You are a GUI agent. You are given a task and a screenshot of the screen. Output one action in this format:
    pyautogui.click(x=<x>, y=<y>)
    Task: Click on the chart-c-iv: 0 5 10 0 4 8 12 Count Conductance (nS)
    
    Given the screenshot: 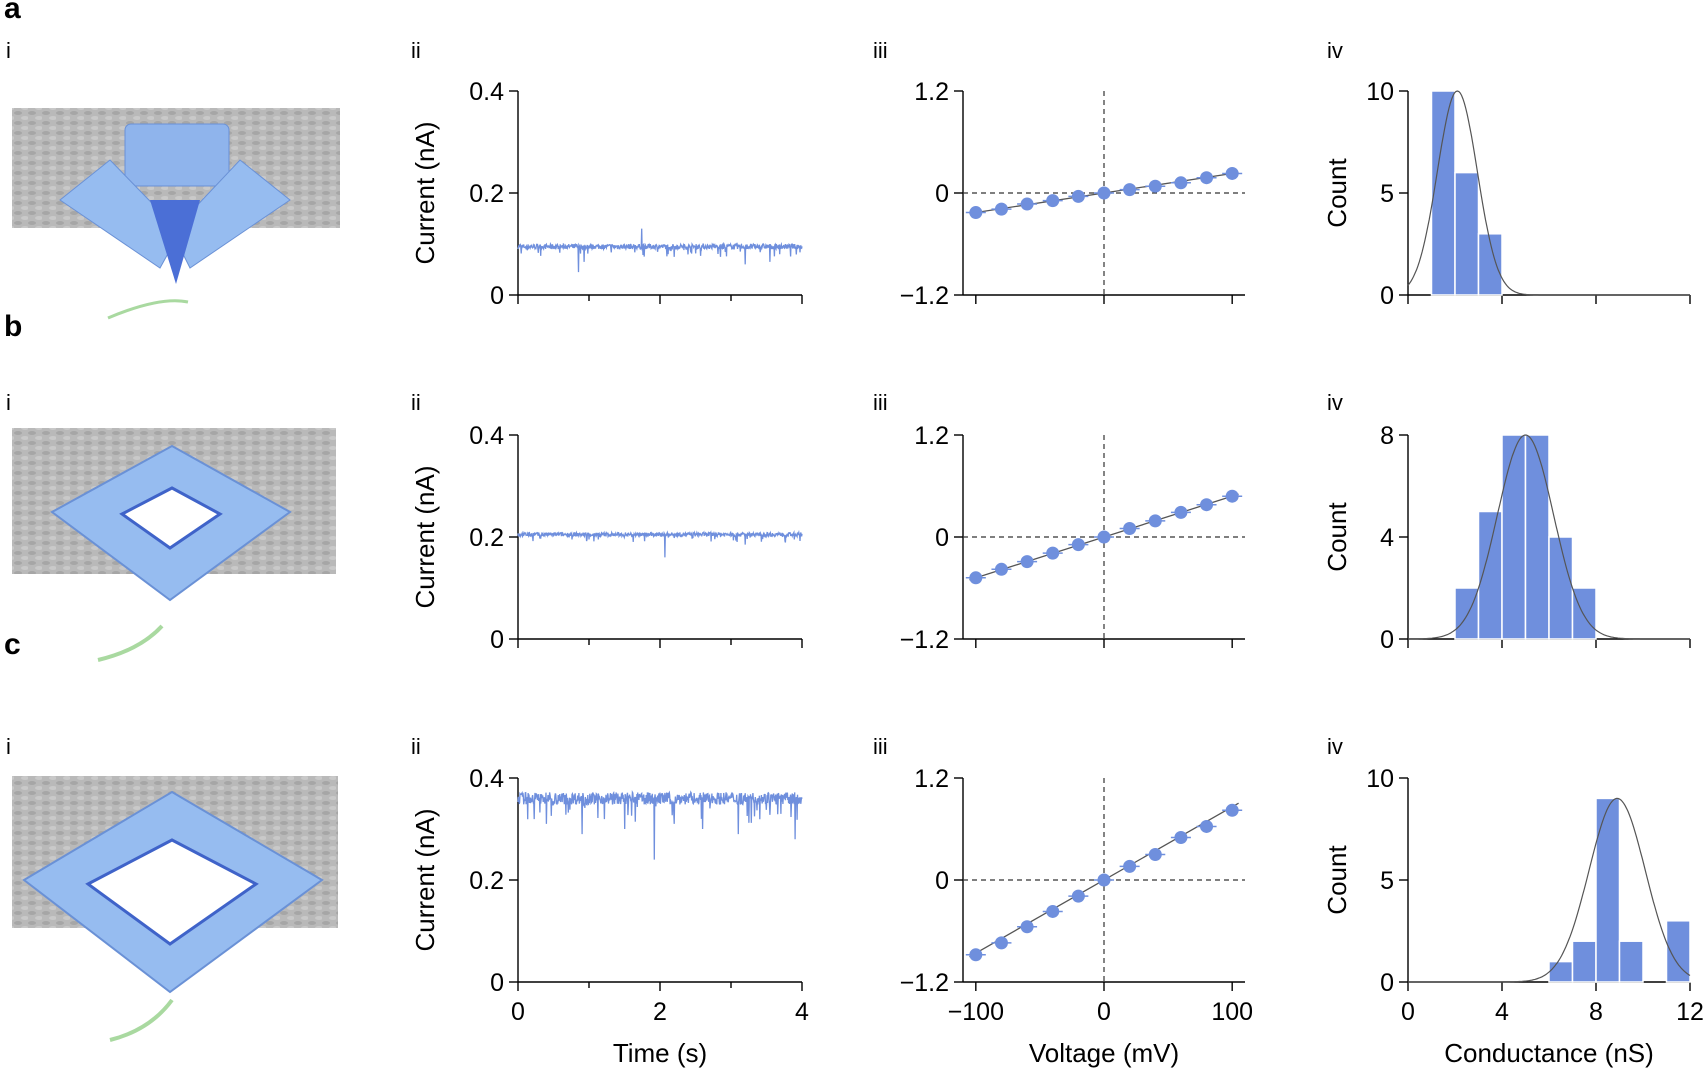 What is the action you would take?
    pyautogui.click(x=1513, y=916)
    